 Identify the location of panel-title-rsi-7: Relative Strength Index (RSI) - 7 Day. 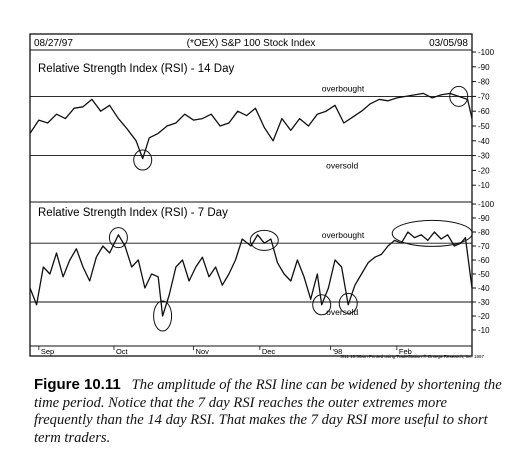
(133, 213).